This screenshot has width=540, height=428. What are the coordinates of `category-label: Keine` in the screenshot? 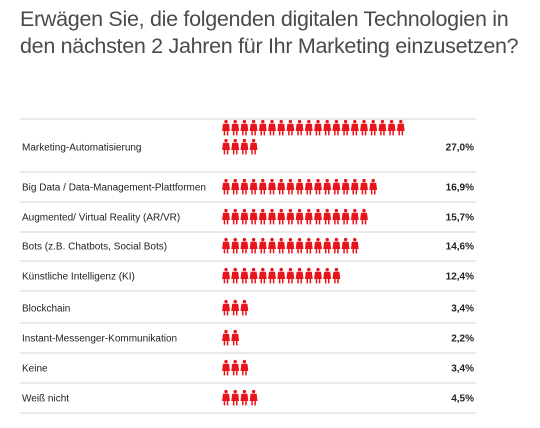 It's located at (35, 369).